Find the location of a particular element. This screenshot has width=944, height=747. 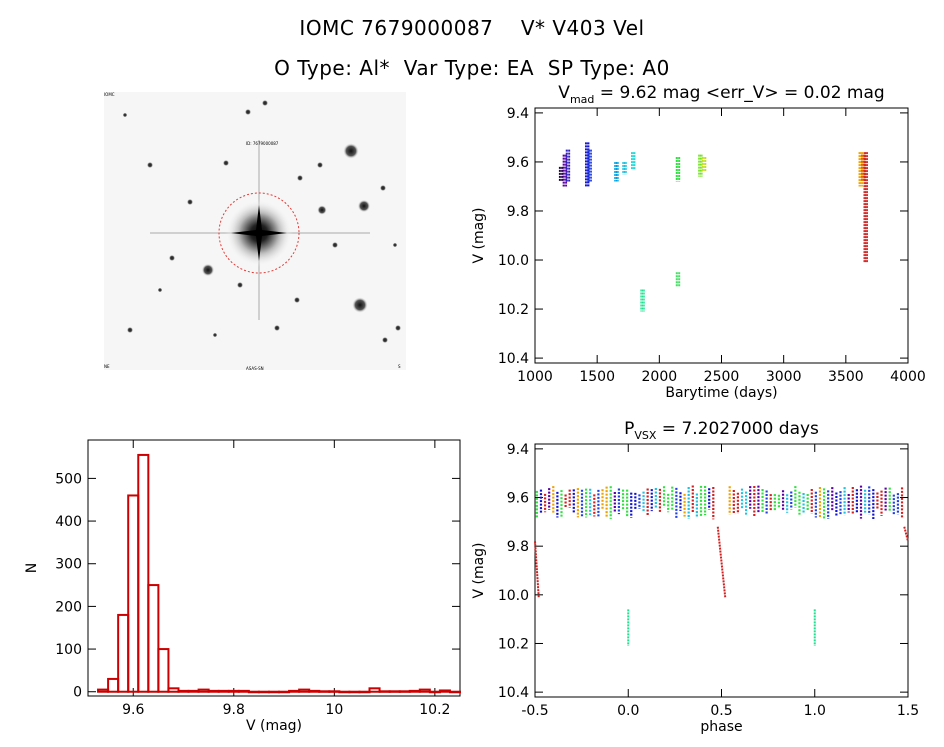

target-star-spikes is located at coordinates (259, 233).